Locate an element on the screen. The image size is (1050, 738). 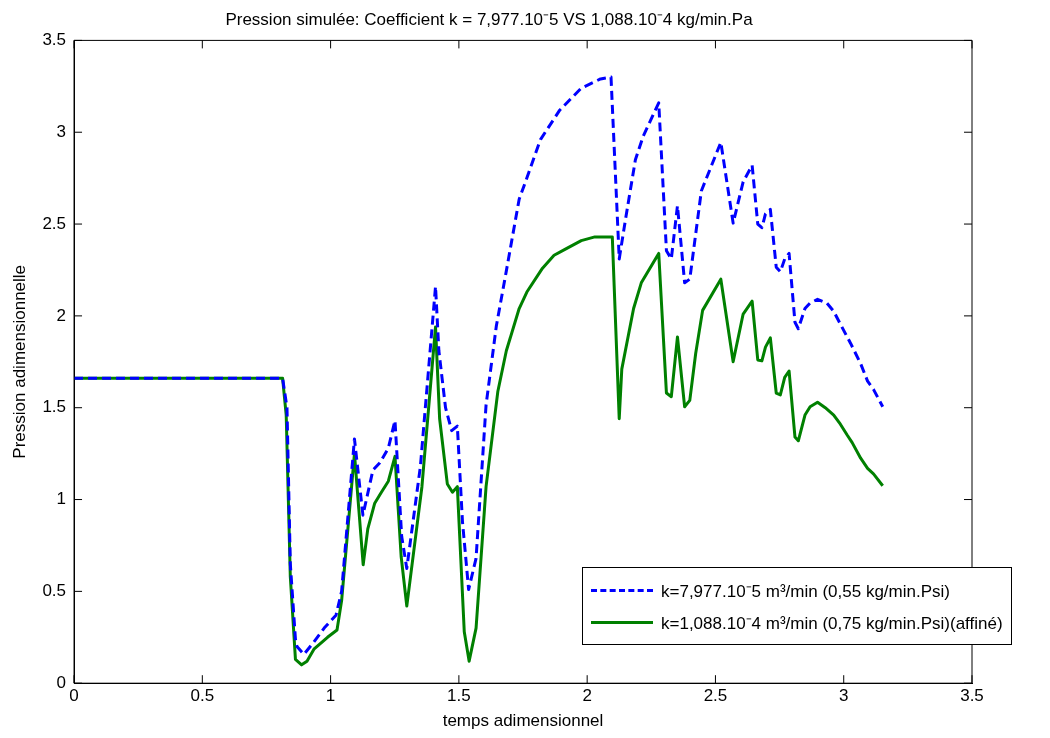
y-tick-label: 2.5 is located at coordinates (54, 223).